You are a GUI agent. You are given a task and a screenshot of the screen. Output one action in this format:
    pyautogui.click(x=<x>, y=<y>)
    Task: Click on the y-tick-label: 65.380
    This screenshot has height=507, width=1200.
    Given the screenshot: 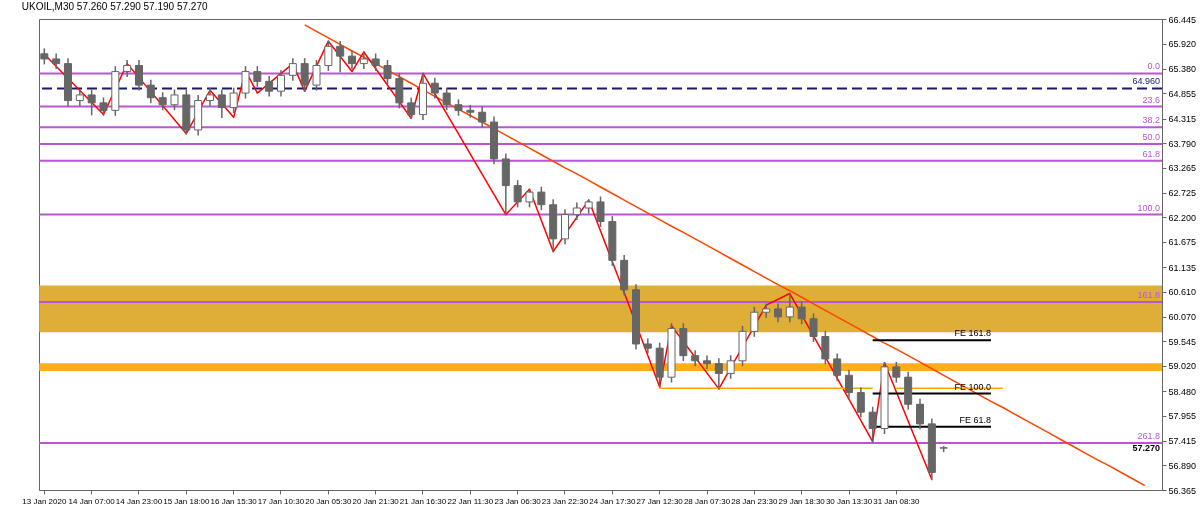 What is the action you would take?
    pyautogui.click(x=1182, y=69)
    